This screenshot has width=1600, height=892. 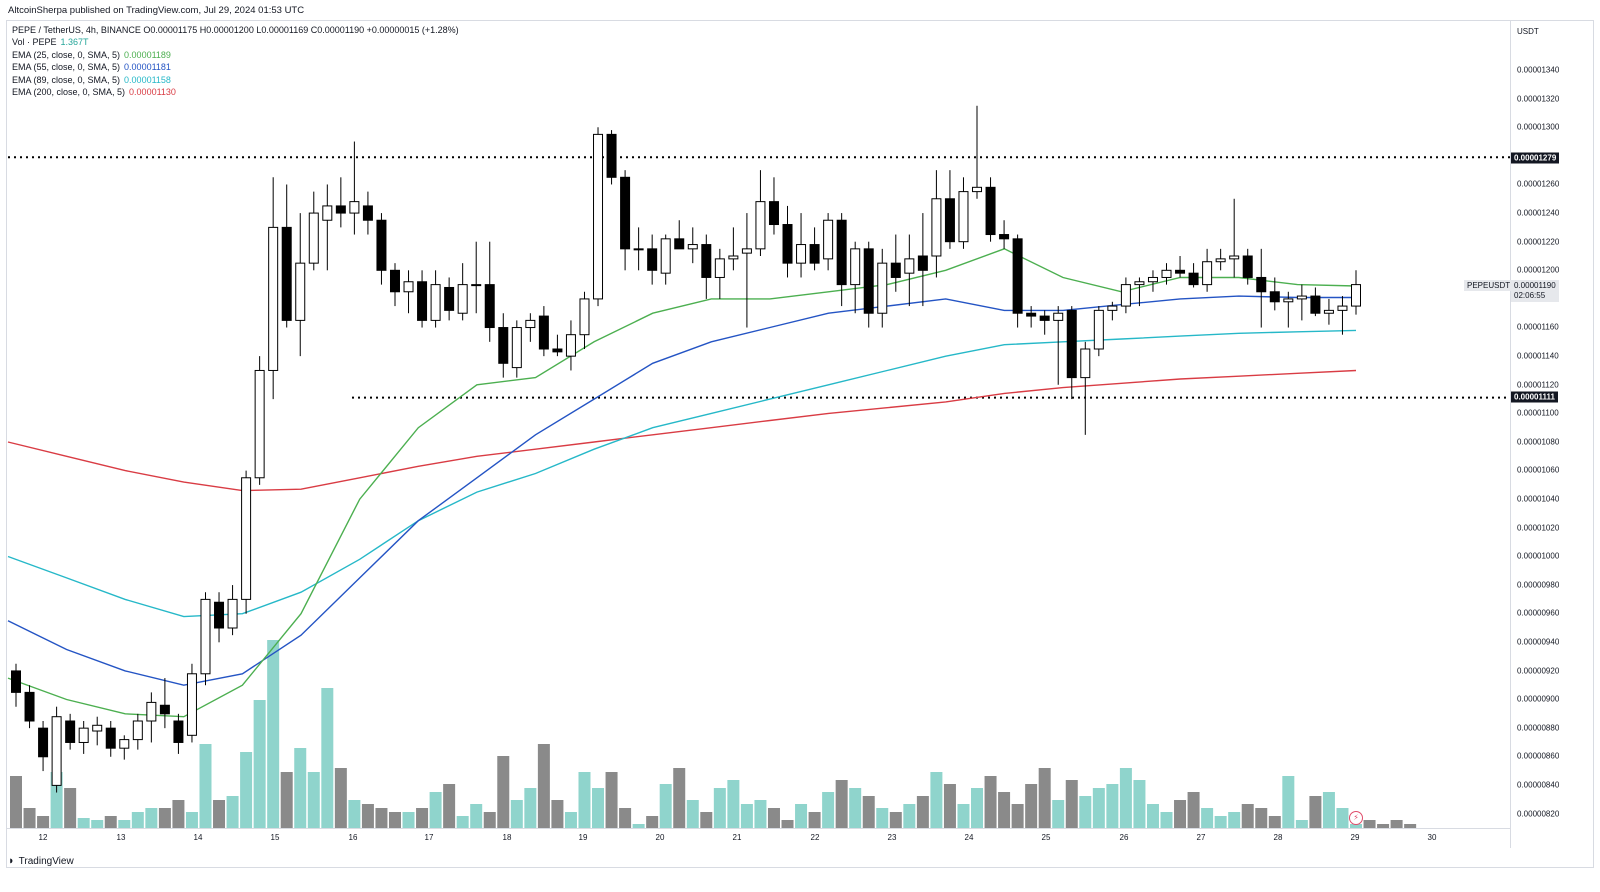 What do you see at coordinates (1538, 356) in the screenshot?
I see `price-tick-label: 0.00001140` at bounding box center [1538, 356].